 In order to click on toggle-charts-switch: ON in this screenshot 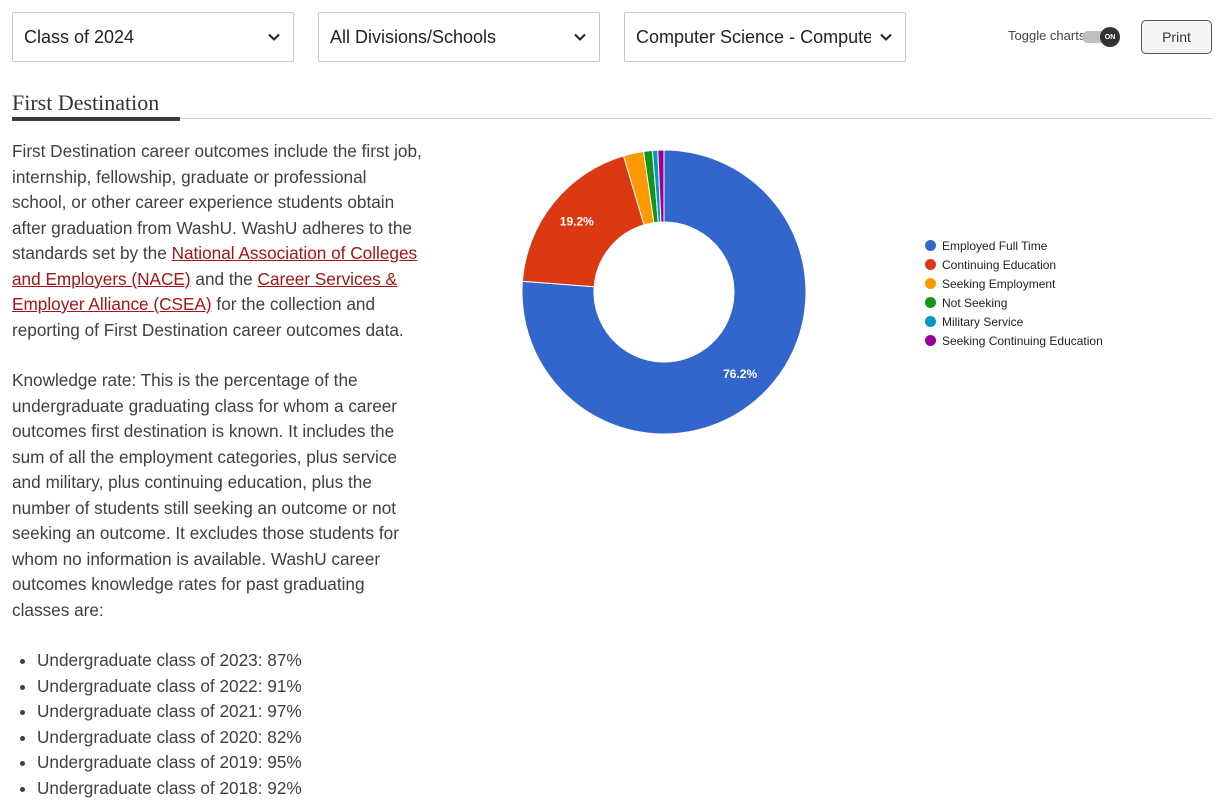, I will do `click(1102, 37)`.